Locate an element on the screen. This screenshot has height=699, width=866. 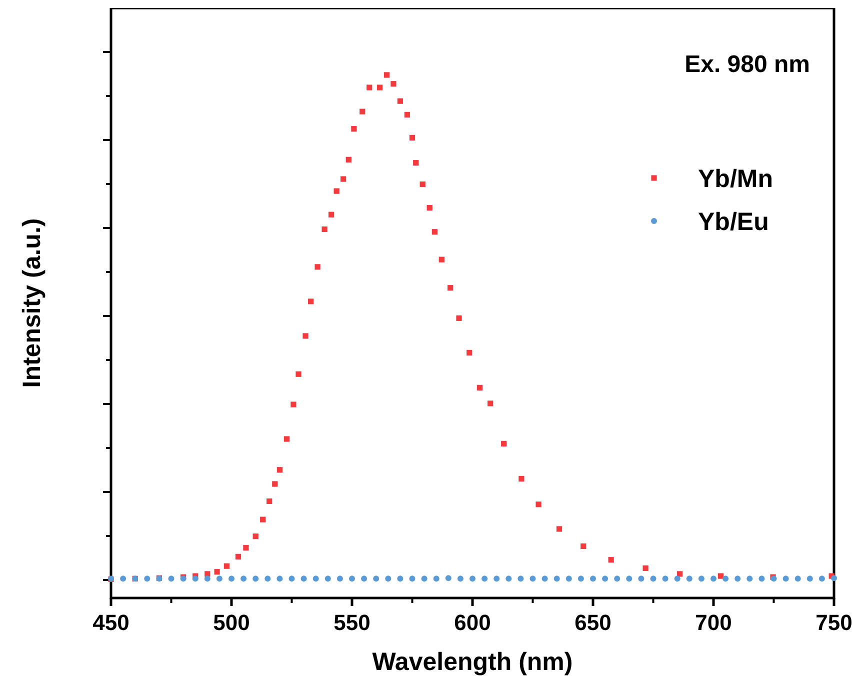
annotation: Ex. 980 nm is located at coordinates (747, 64).